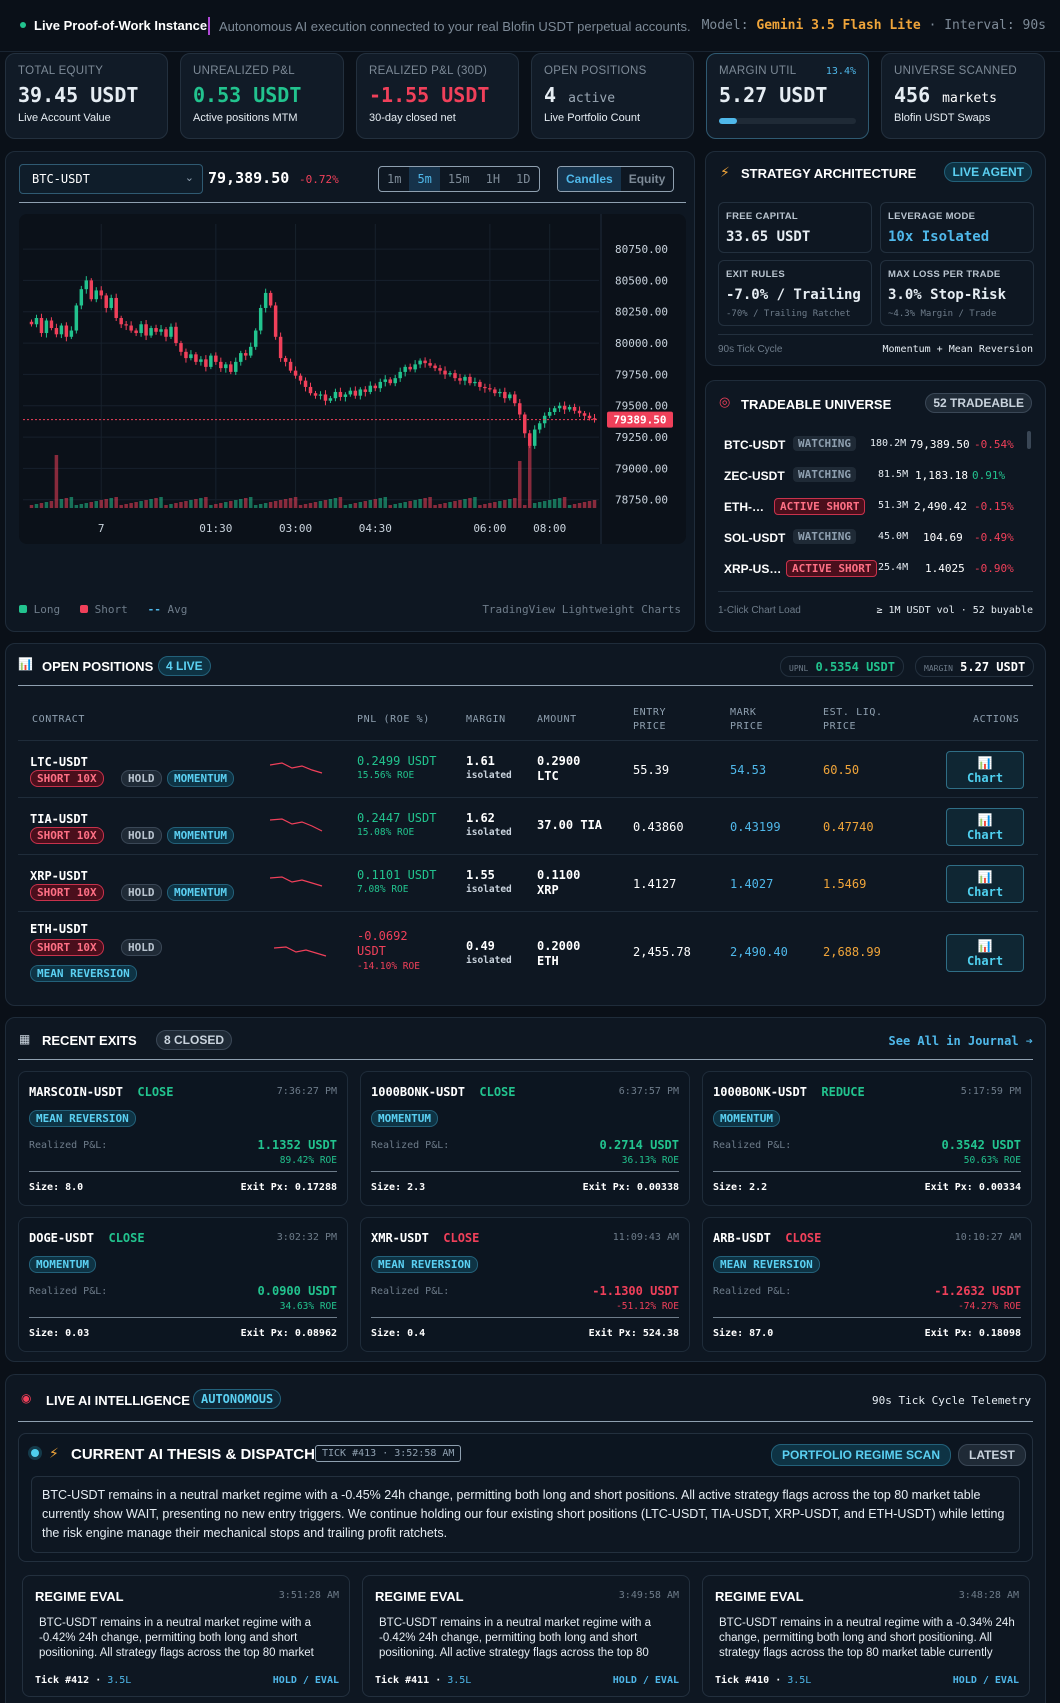 This screenshot has width=1060, height=1703. Describe the element at coordinates (866, 569) in the screenshot. I see `universe-row: XRP-US… ACTIVE SHORT 25.4M 1.4025 -0.90%` at that location.